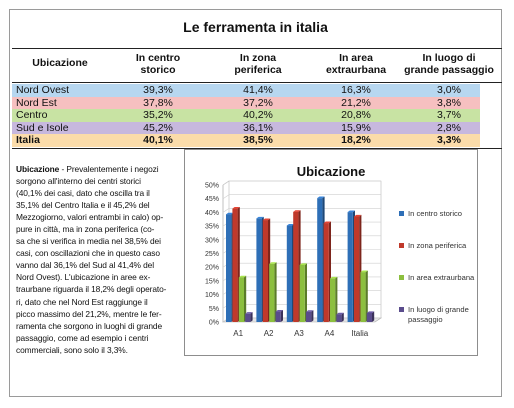 The height and width of the screenshot is (408, 514). I want to click on column-header-ubicazione: Ubicazione, so click(60, 63).